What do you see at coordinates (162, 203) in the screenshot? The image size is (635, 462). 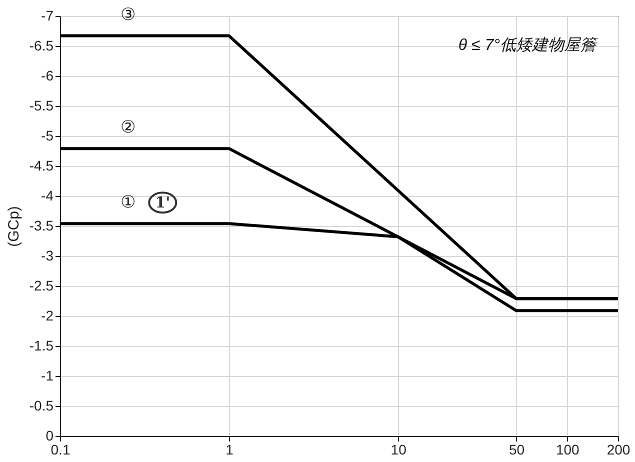 I see `annotation: 1'` at bounding box center [162, 203].